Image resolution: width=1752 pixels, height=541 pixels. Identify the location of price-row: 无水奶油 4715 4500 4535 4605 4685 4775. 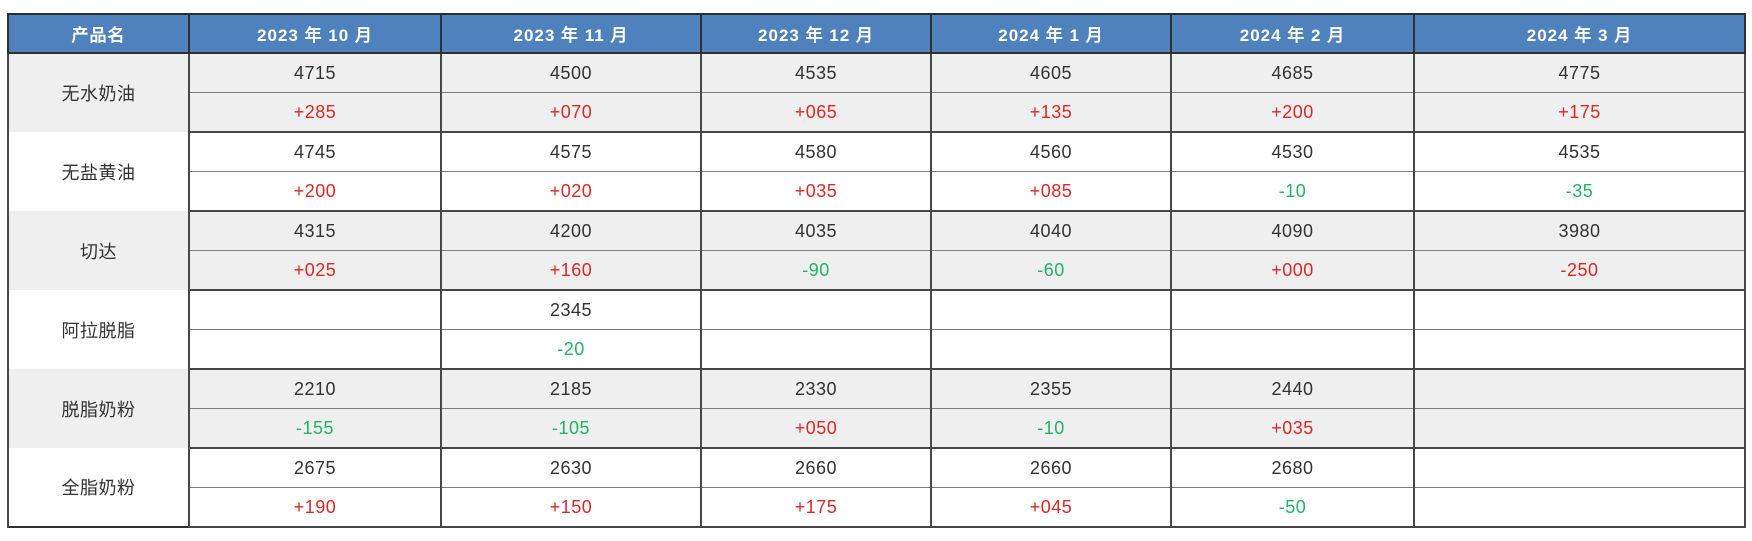
(876, 92).